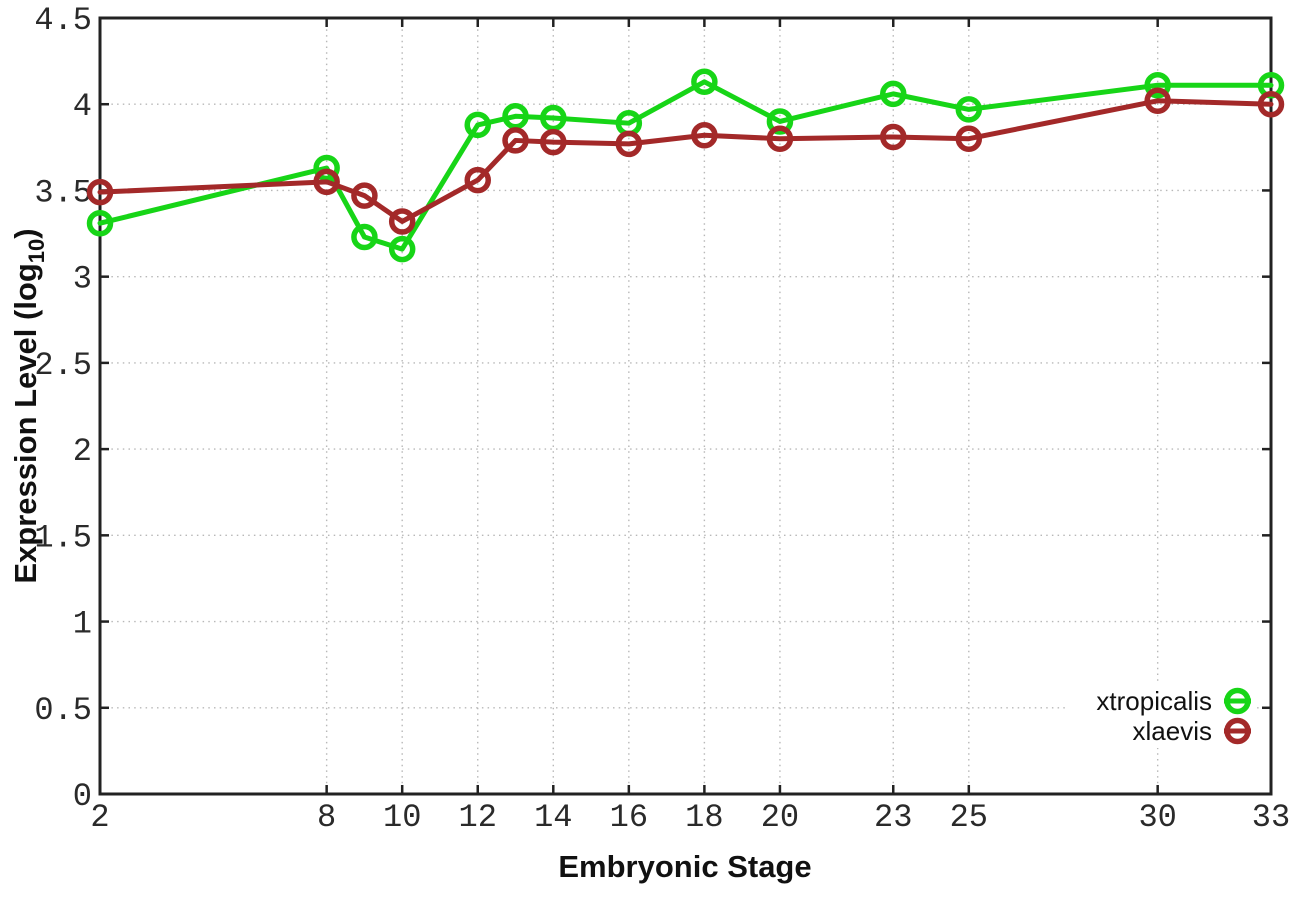 The width and height of the screenshot is (1296, 907). I want to click on series-line-xlaevis, so click(685, 161).